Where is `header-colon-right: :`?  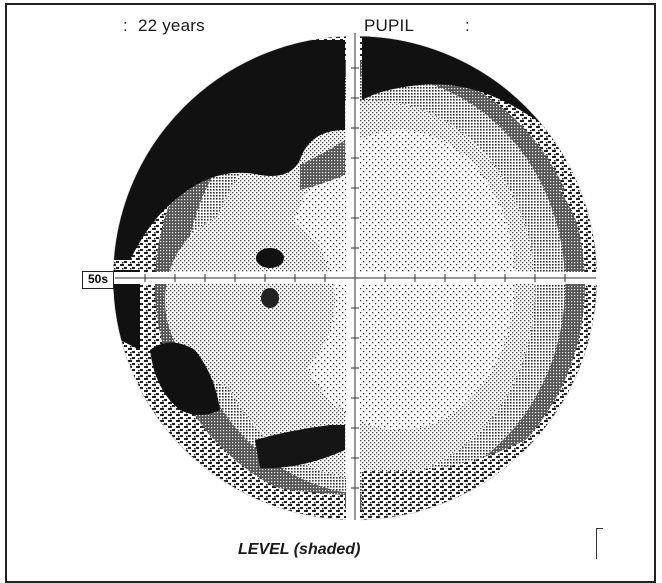
header-colon-right: : is located at coordinates (467, 25).